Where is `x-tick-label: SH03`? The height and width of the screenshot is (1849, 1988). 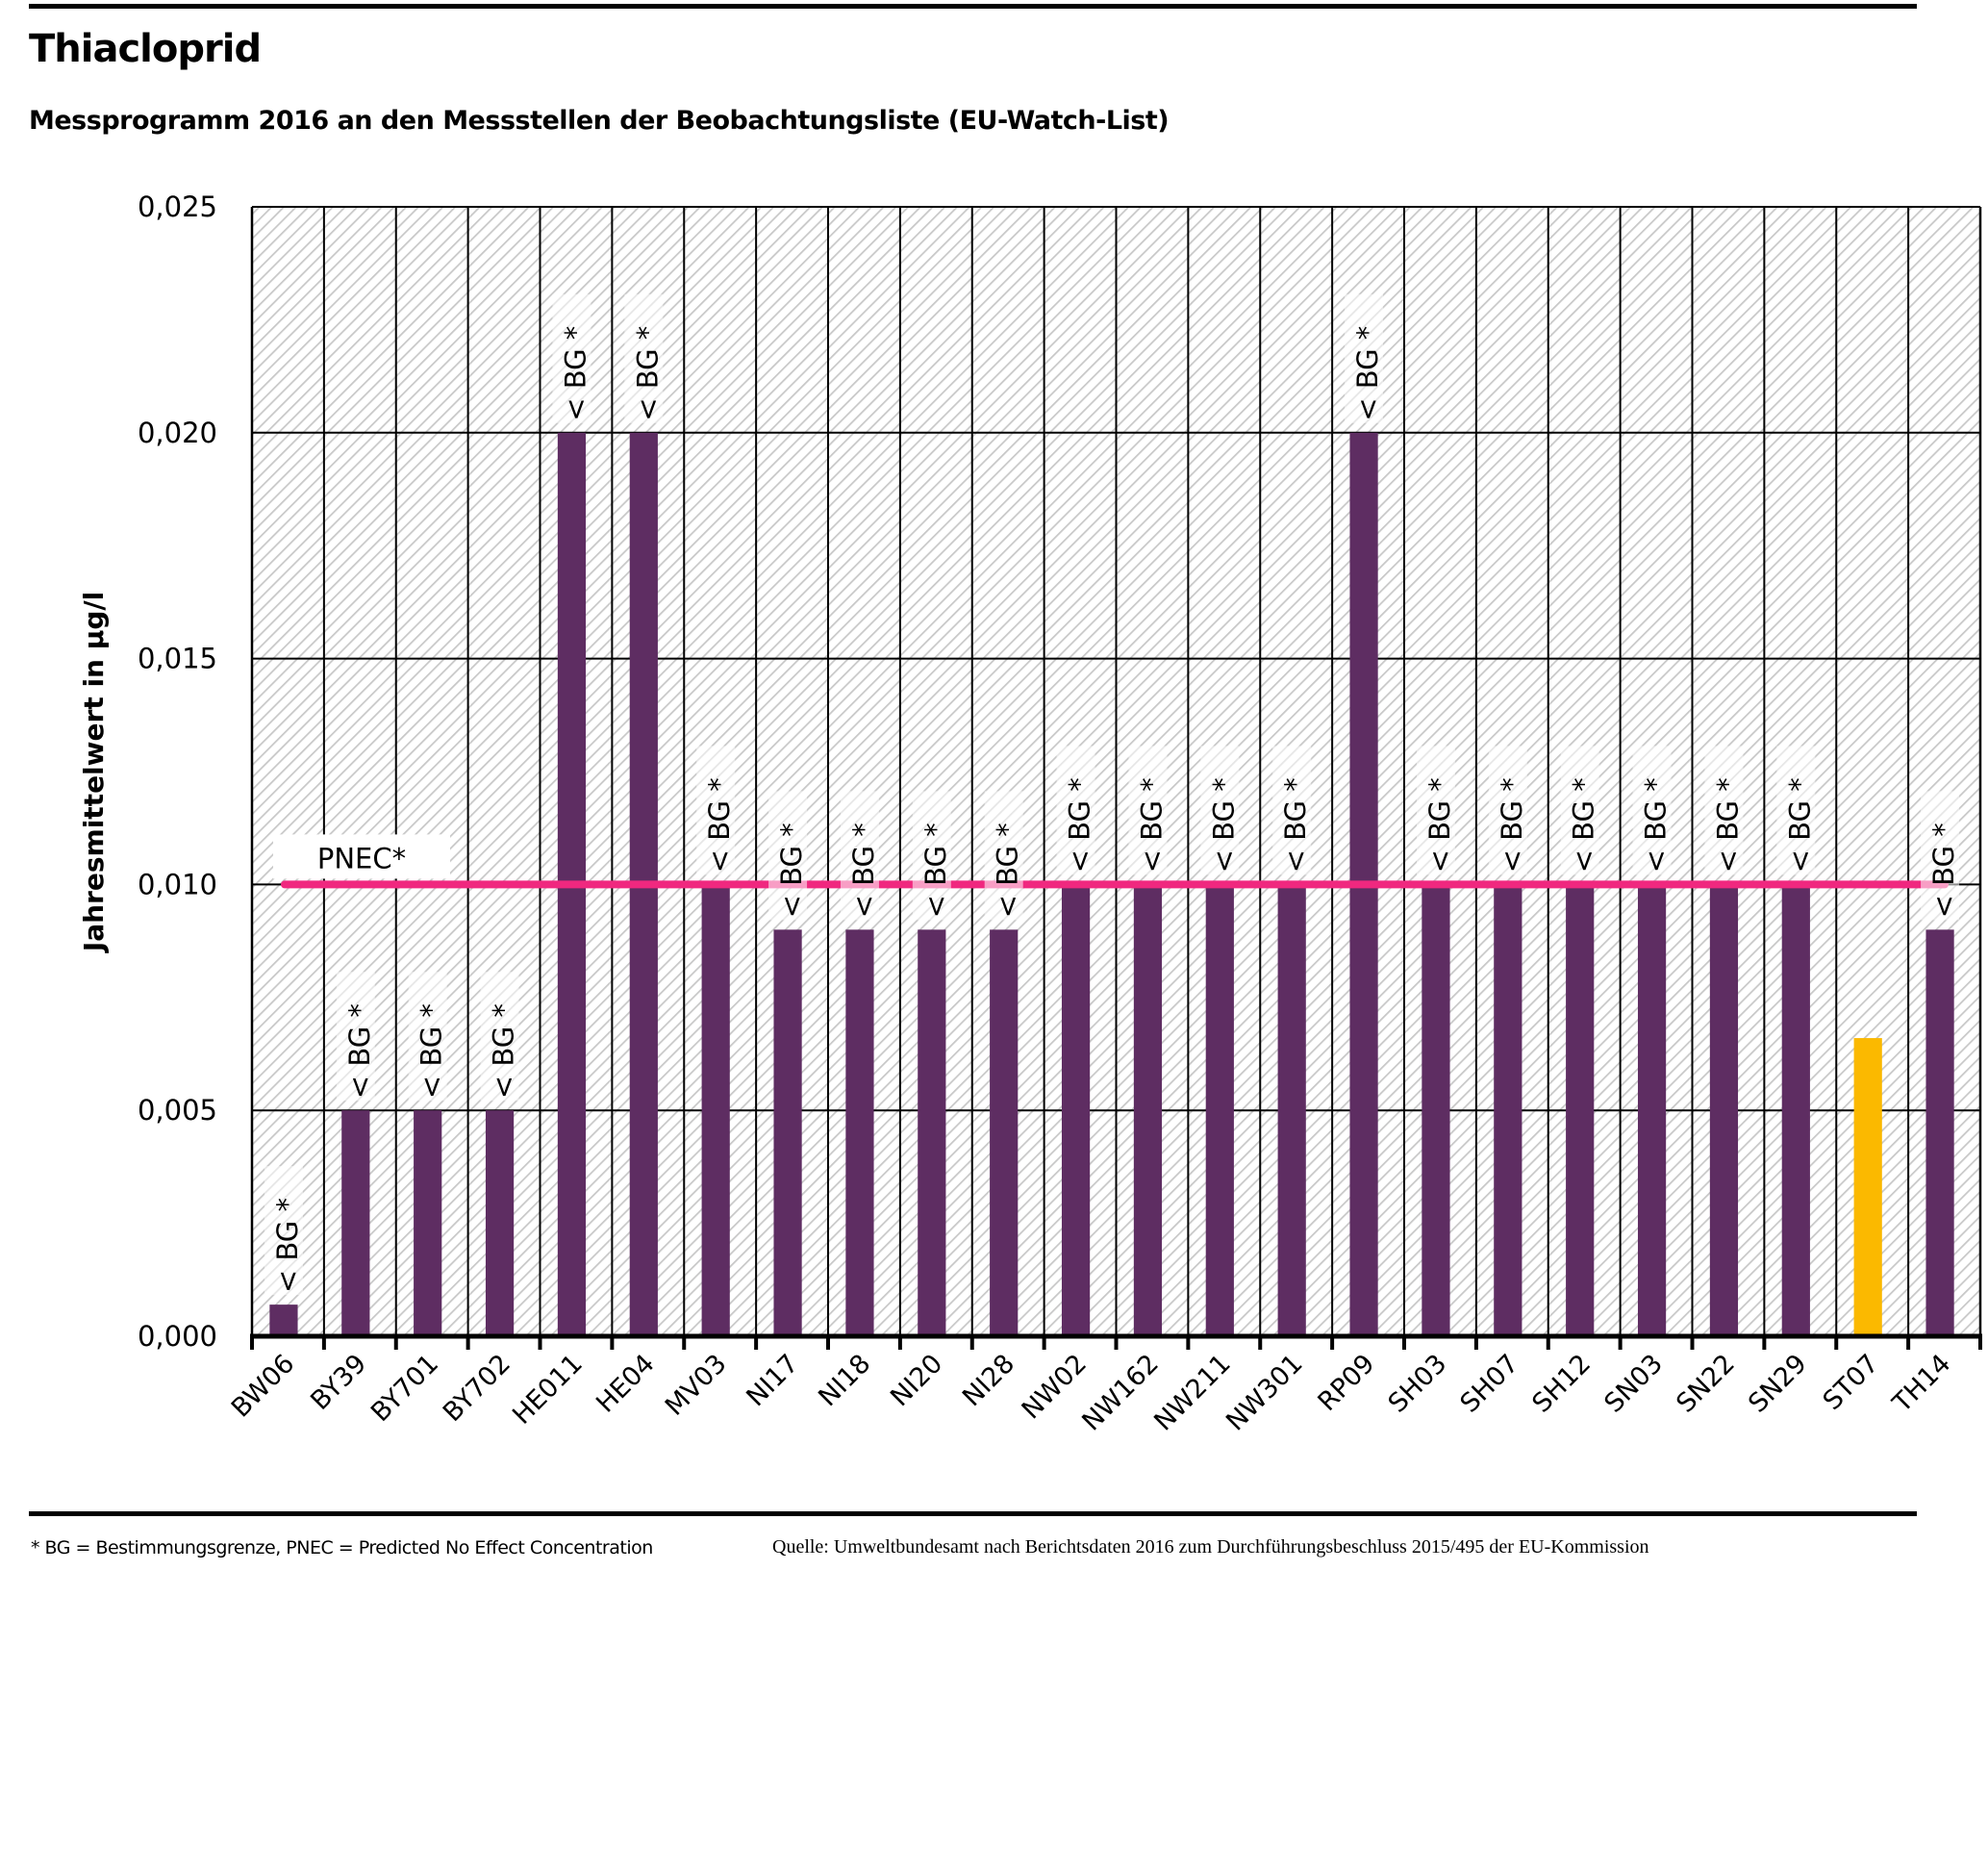
x-tick-label: SH03 is located at coordinates (1418, 1384).